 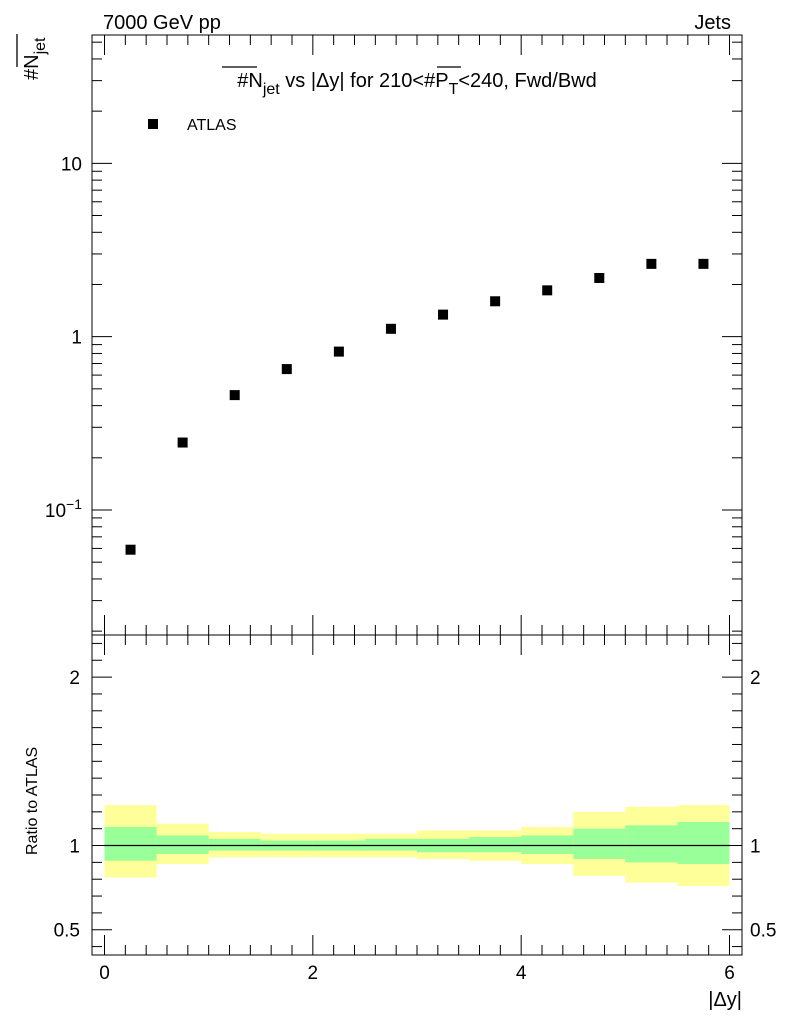 I want to click on header-left: 7000 GeV pp, so click(x=162, y=23).